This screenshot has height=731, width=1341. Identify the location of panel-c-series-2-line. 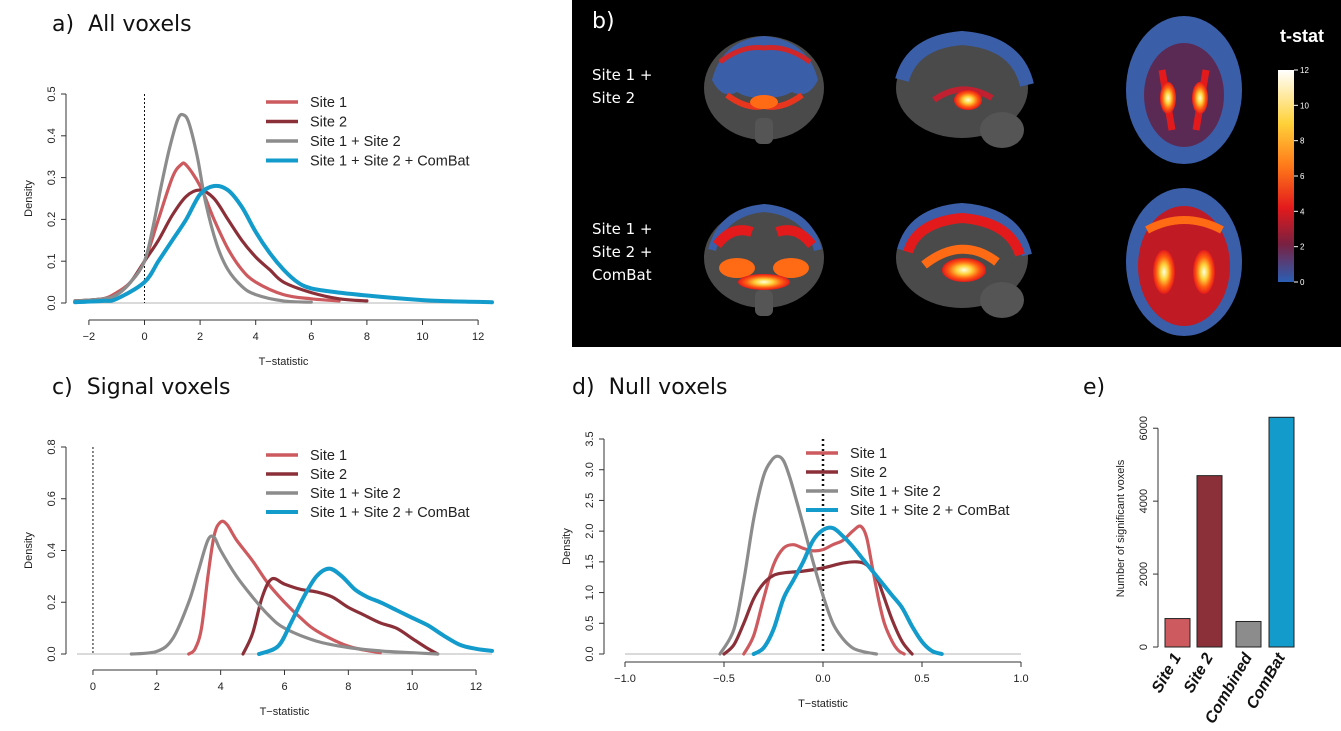
(340, 616).